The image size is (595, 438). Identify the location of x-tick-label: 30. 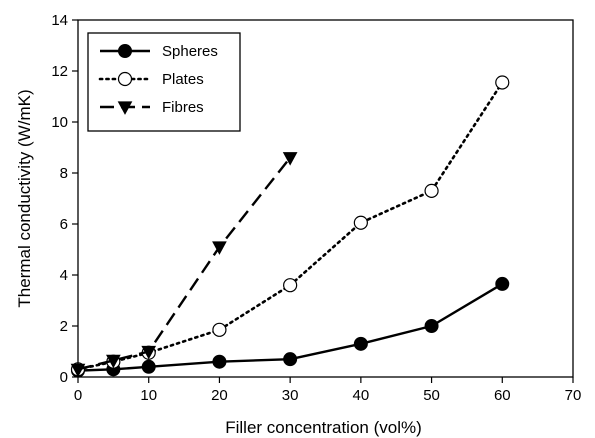
(290, 395).